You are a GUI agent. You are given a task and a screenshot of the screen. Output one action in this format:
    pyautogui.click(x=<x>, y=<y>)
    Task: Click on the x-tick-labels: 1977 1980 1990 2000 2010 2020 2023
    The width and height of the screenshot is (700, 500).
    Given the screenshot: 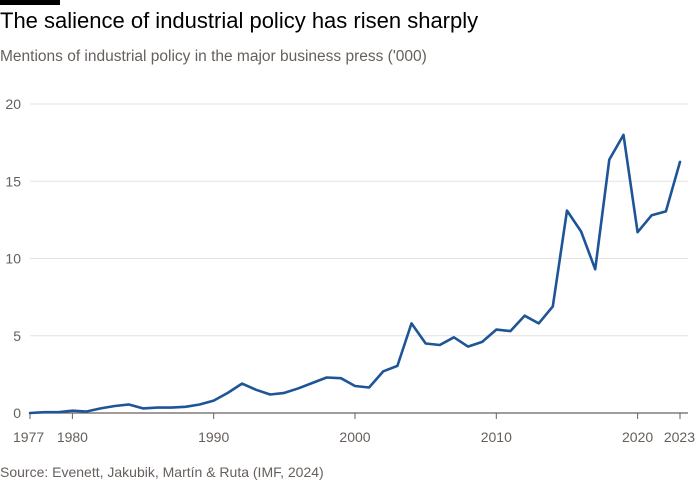 What is the action you would take?
    pyautogui.click(x=354, y=437)
    